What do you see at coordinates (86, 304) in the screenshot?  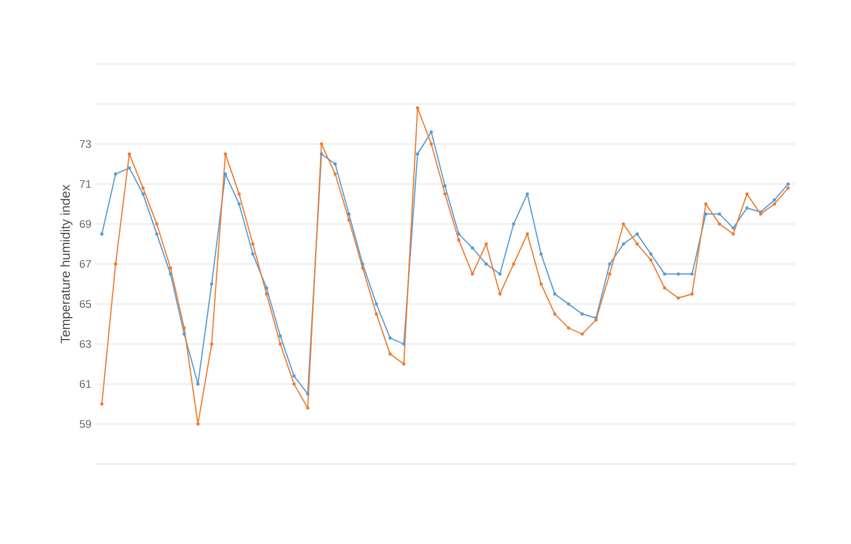 I see `y-tick-label: 65` at bounding box center [86, 304].